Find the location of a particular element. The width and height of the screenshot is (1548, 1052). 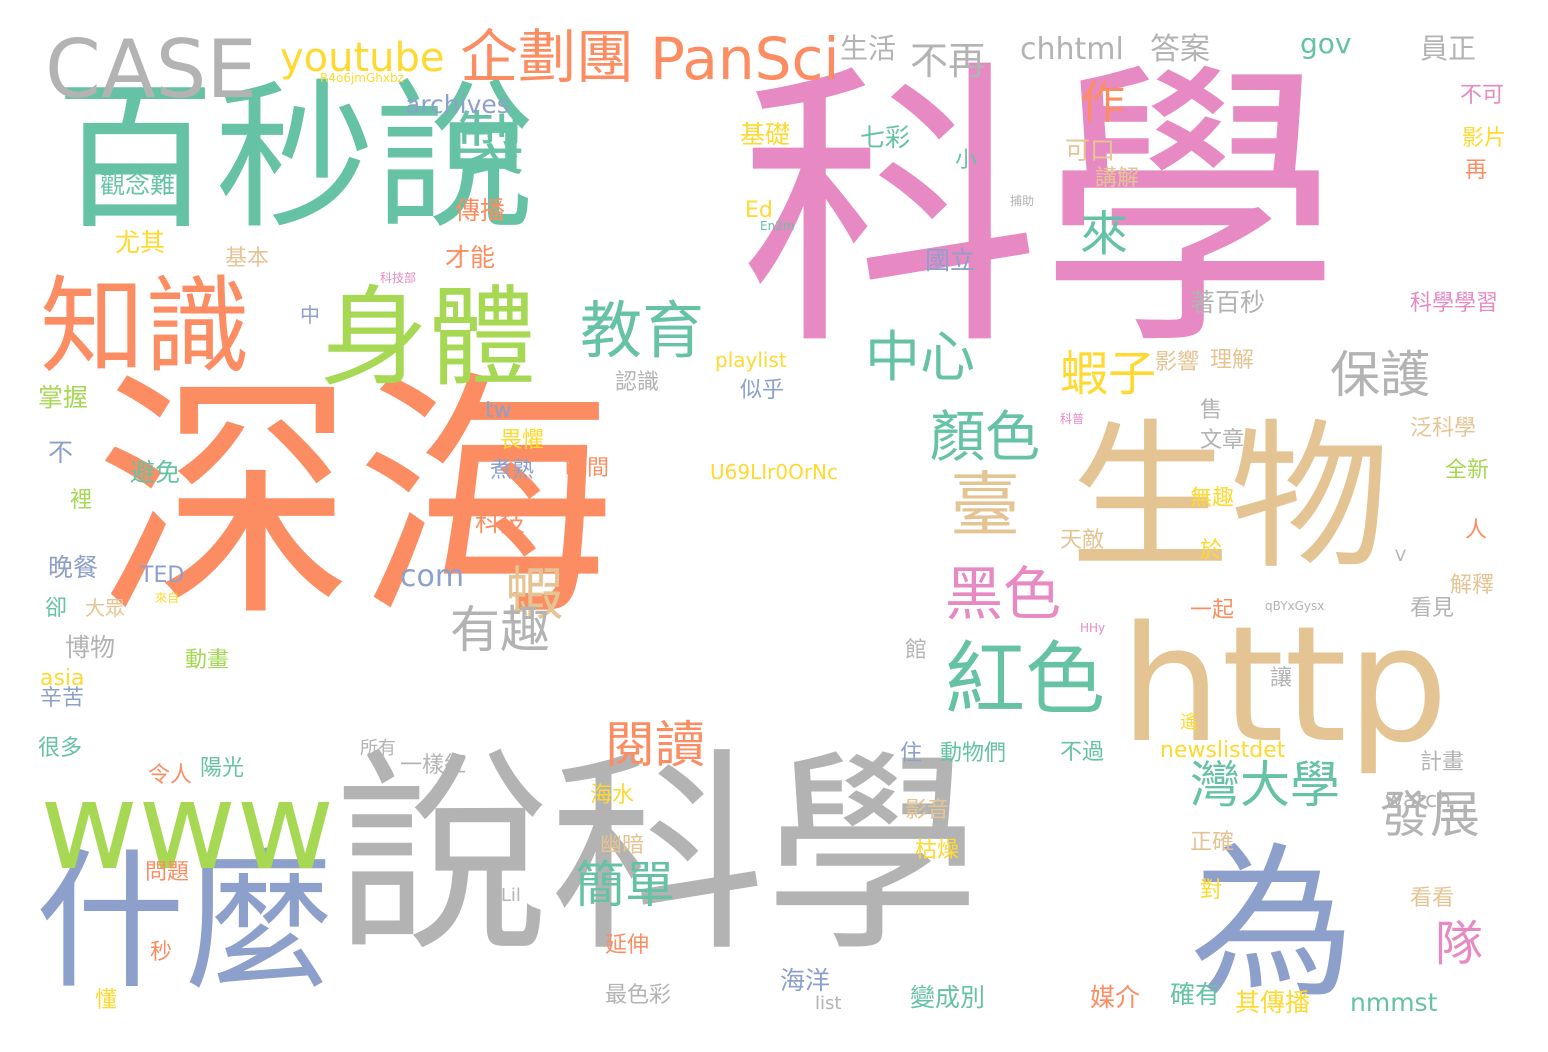

cloud-word: 枯燥 is located at coordinates (937, 850).